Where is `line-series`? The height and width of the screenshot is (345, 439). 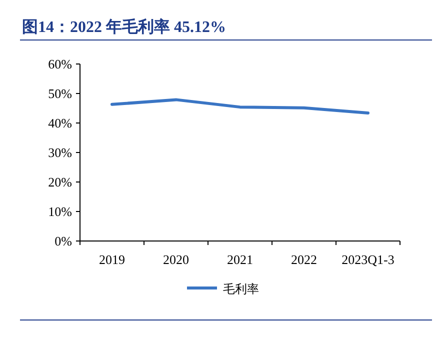
line-series is located at coordinates (240, 106).